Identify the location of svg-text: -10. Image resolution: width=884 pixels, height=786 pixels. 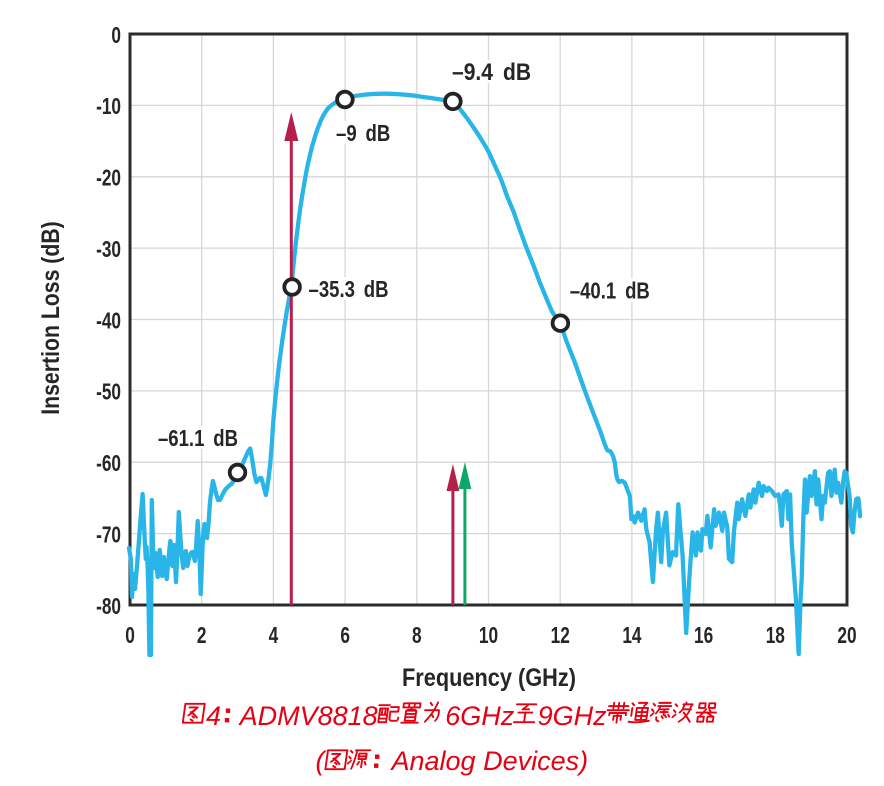
(108, 107).